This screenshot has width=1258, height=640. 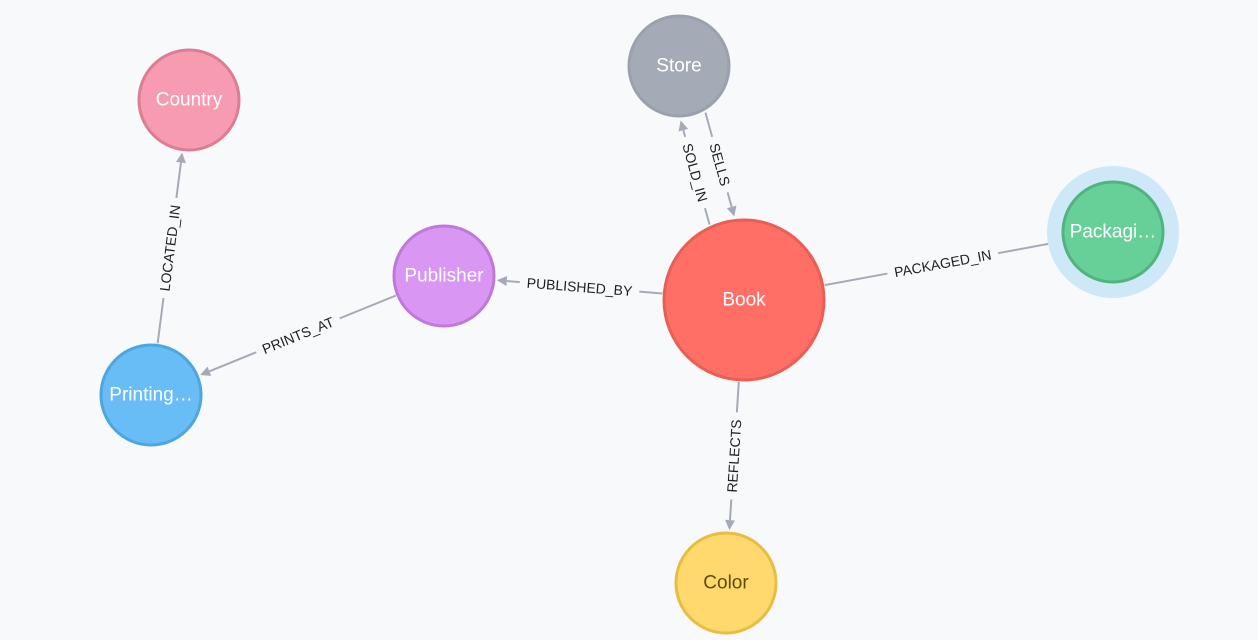 I want to click on node-label: Book, so click(x=744, y=300).